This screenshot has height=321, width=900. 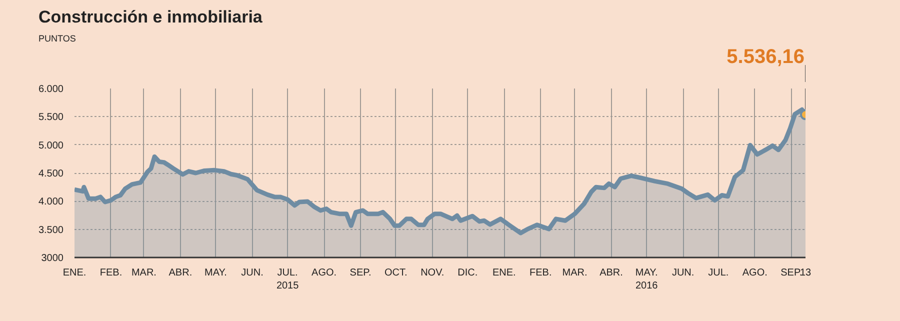 What do you see at coordinates (51, 118) in the screenshot?
I see `y-tick-label: 5.500` at bounding box center [51, 118].